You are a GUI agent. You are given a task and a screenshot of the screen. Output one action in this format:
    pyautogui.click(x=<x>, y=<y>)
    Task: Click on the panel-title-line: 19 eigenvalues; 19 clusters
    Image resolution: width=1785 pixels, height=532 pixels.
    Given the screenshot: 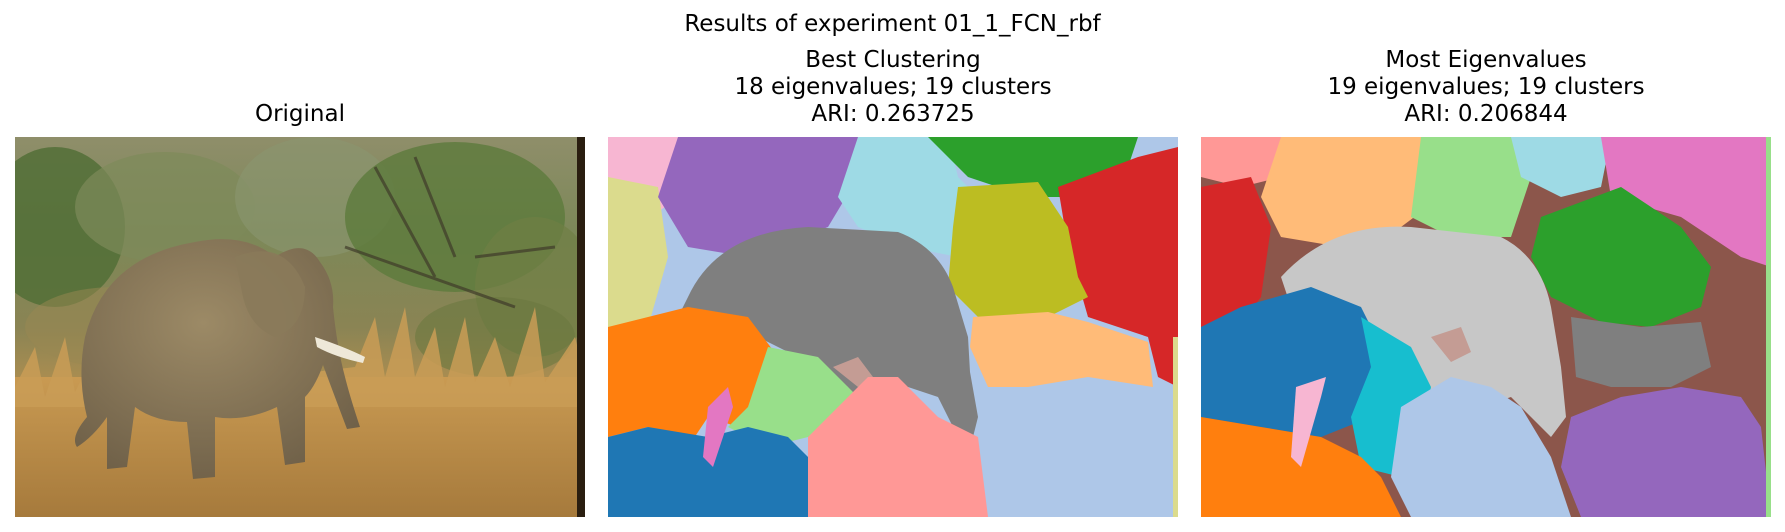 What is the action you would take?
    pyautogui.click(x=1486, y=87)
    